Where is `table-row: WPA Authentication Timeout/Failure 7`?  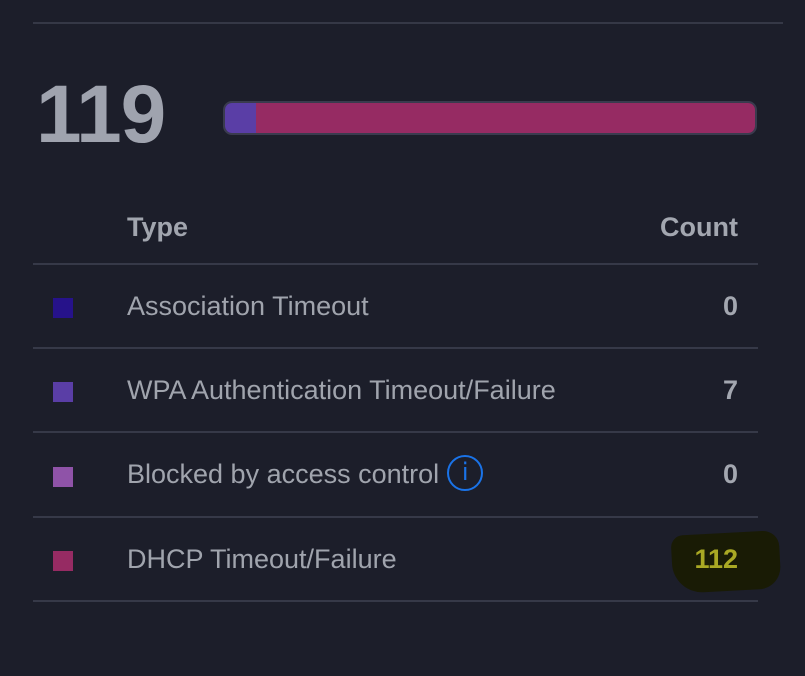
table-row: WPA Authentication Timeout/Failure 7 is located at coordinates (395, 391).